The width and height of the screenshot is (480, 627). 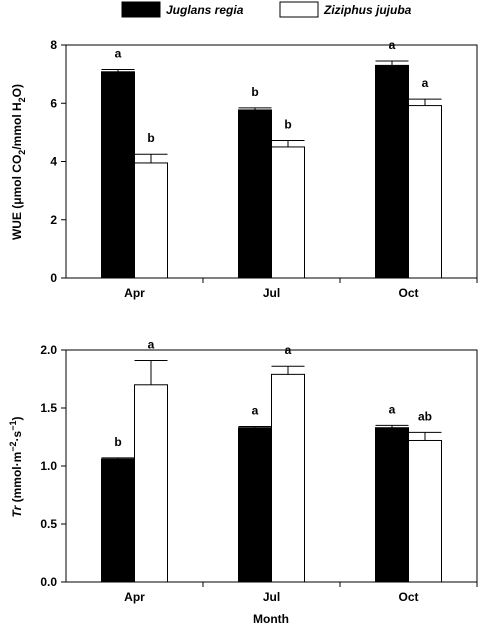 What do you see at coordinates (53, 162) in the screenshot?
I see `y-tick-label: 4` at bounding box center [53, 162].